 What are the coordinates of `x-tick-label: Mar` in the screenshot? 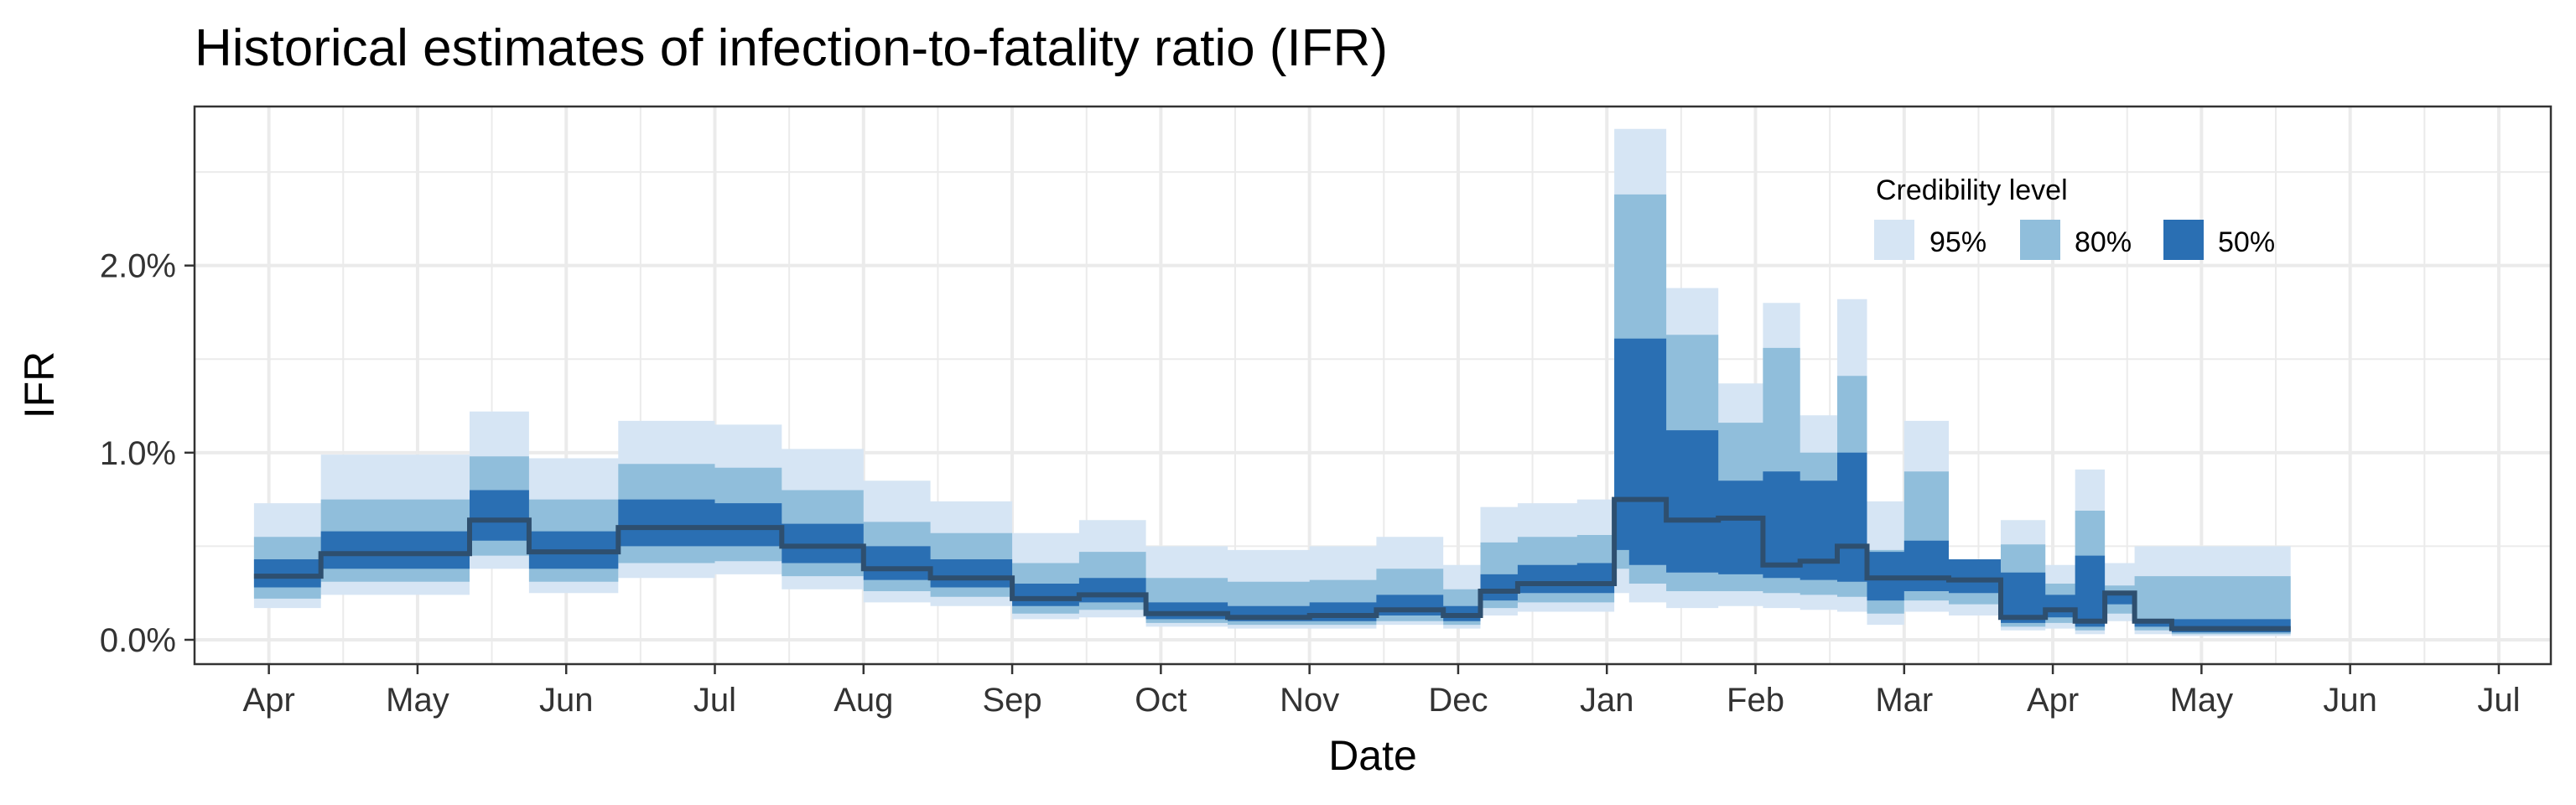 It's located at (1904, 700).